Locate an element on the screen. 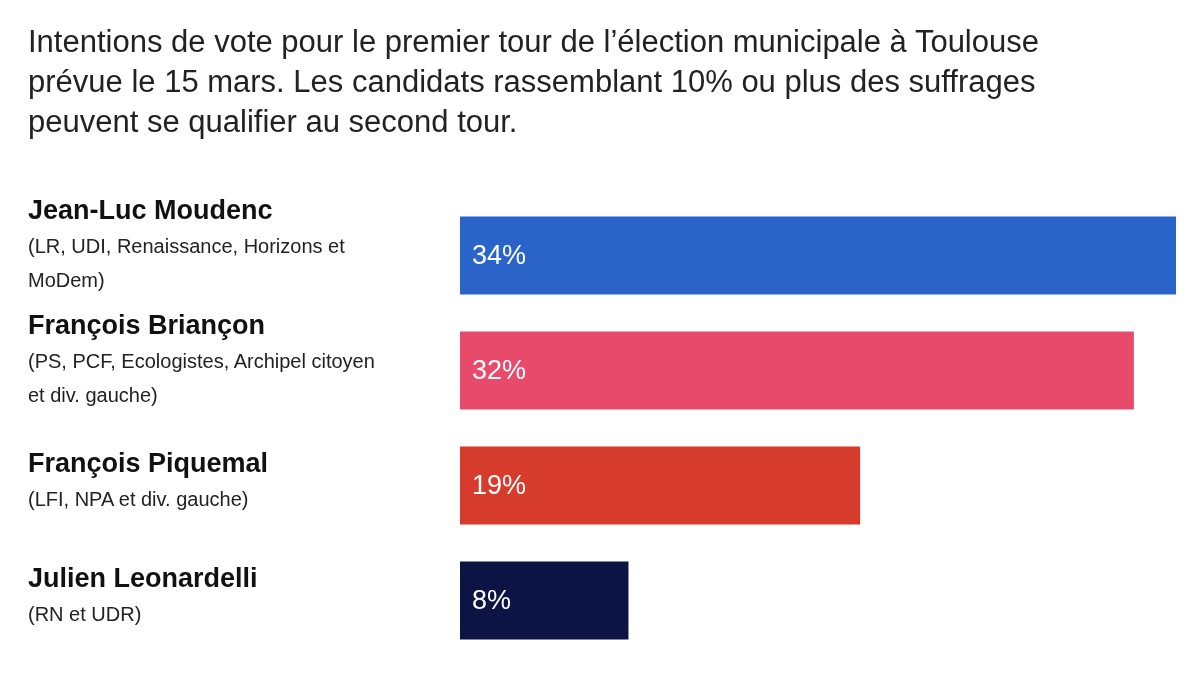 The height and width of the screenshot is (683, 1200). chart-title: Intentions de vote pour le premier tour de l’élection municipale à Toulouse prévue le 15 mars. Les candidats rassemblant 10% ou plus des suffrages peuvent se qualifier au second tour. is located at coordinates (533, 82).